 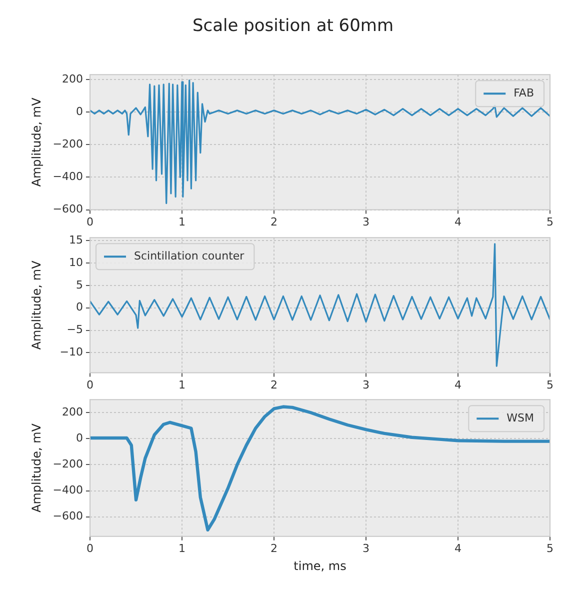 I want to click on y-tick-label: 5, so click(x=79, y=285).